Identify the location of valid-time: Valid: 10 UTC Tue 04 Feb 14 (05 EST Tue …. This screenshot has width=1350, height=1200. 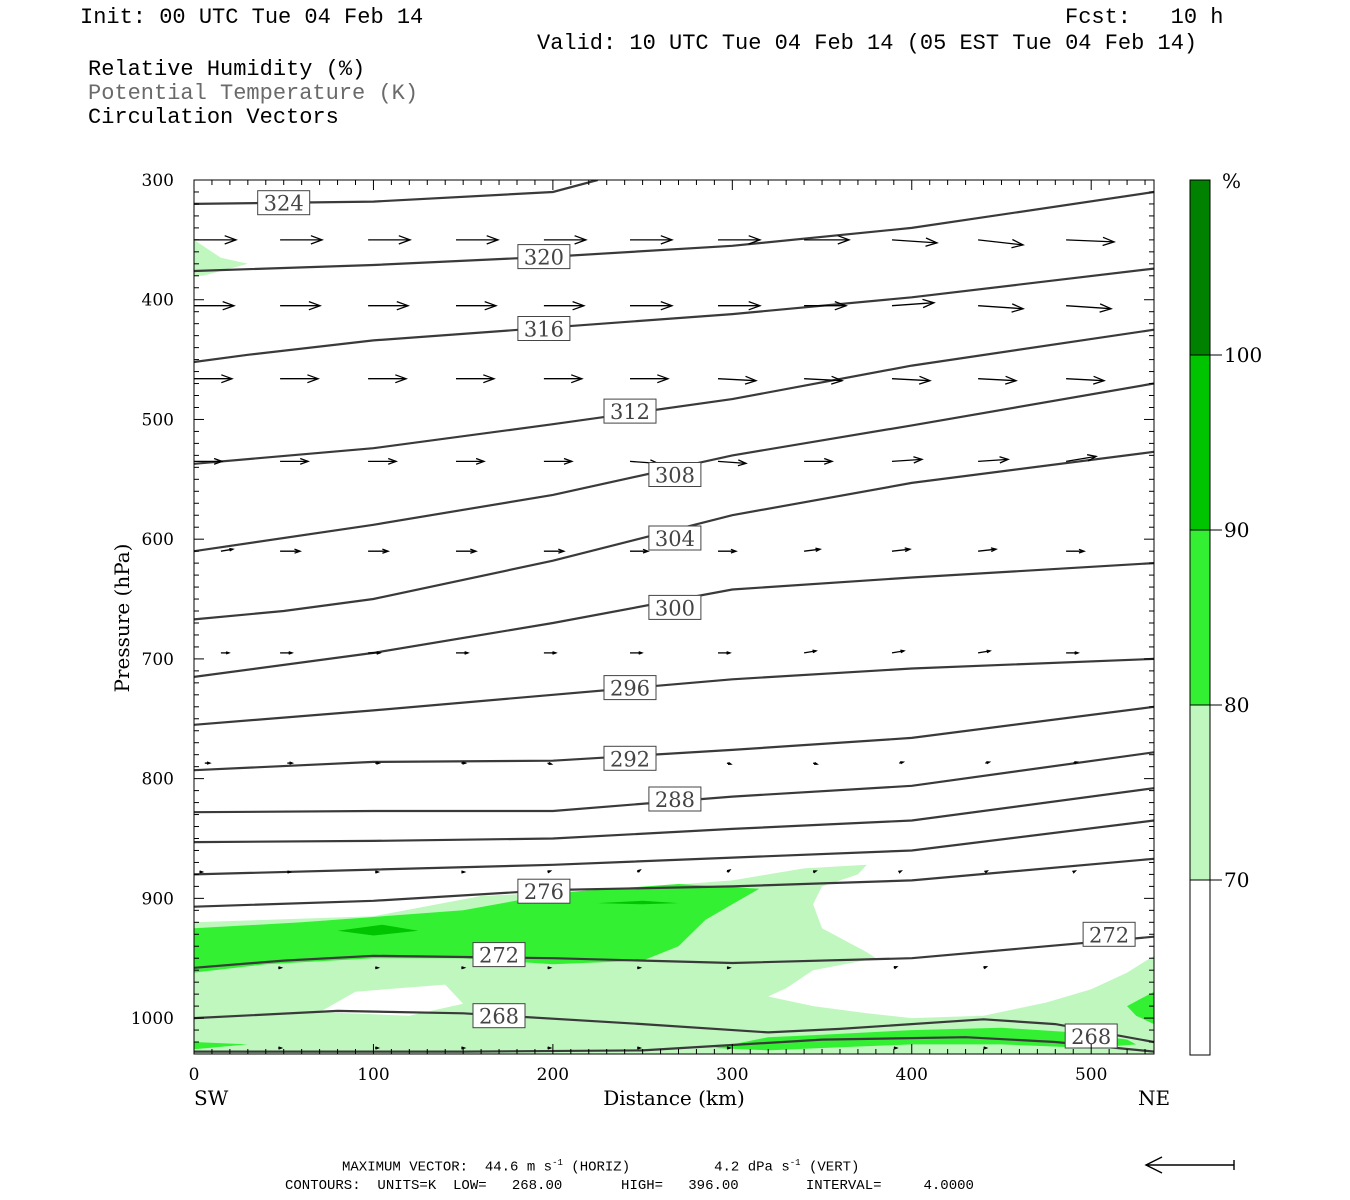
(867, 43).